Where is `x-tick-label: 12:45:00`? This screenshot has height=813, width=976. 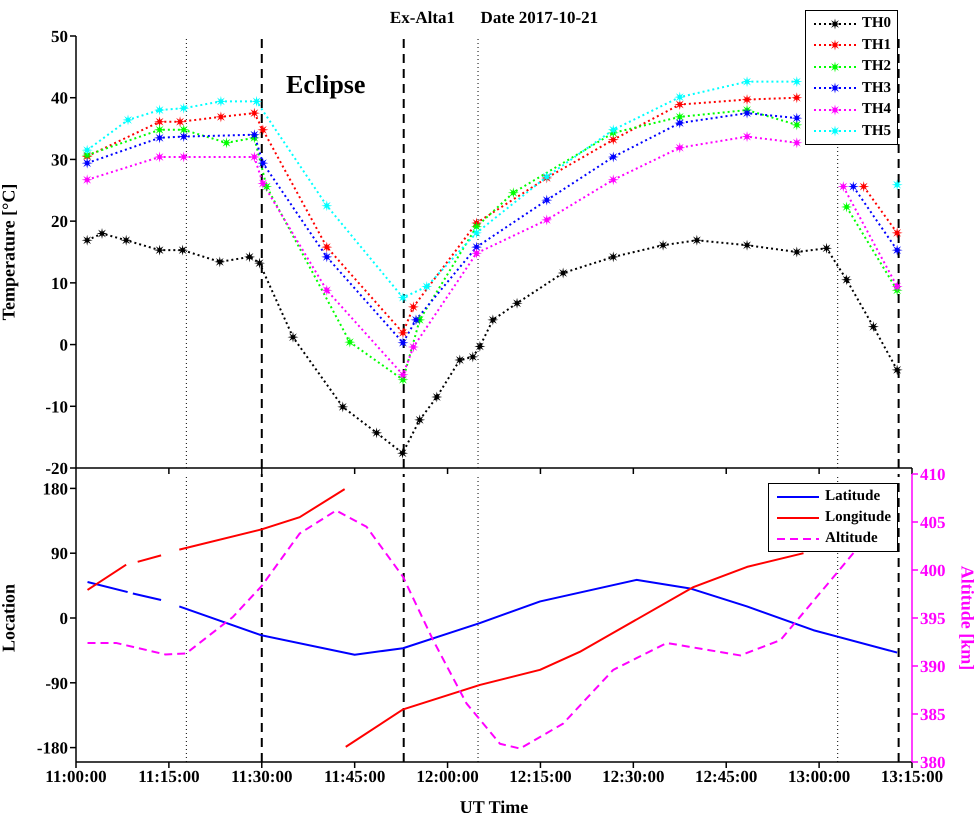 x-tick-label: 12:45:00 is located at coordinates (726, 776).